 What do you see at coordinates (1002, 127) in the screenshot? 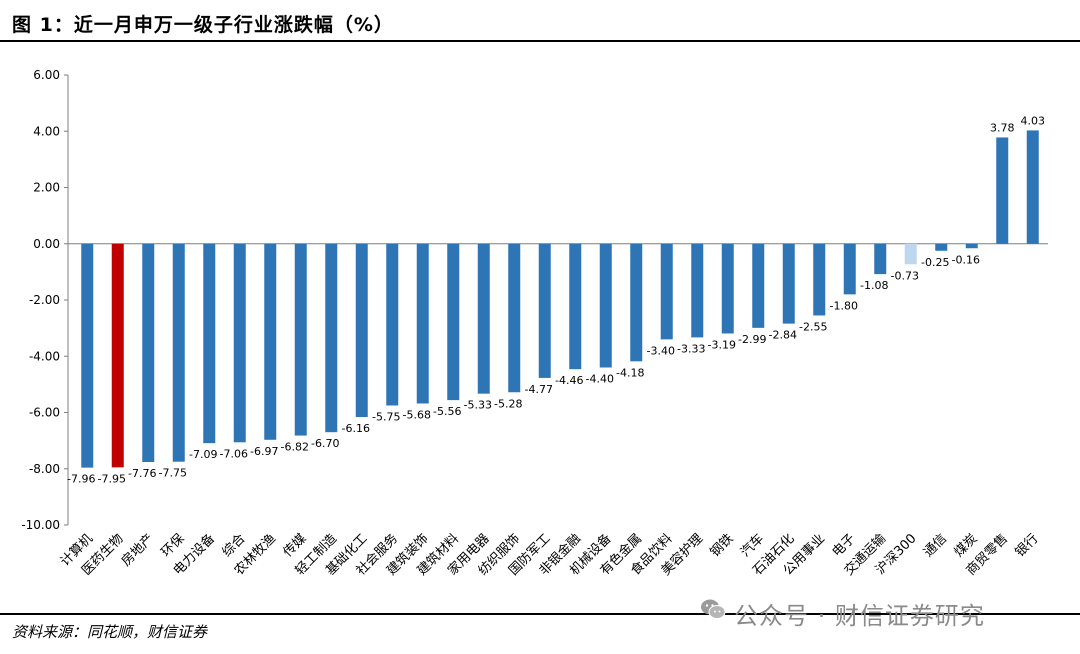
I see `data-label: 3.78` at bounding box center [1002, 127].